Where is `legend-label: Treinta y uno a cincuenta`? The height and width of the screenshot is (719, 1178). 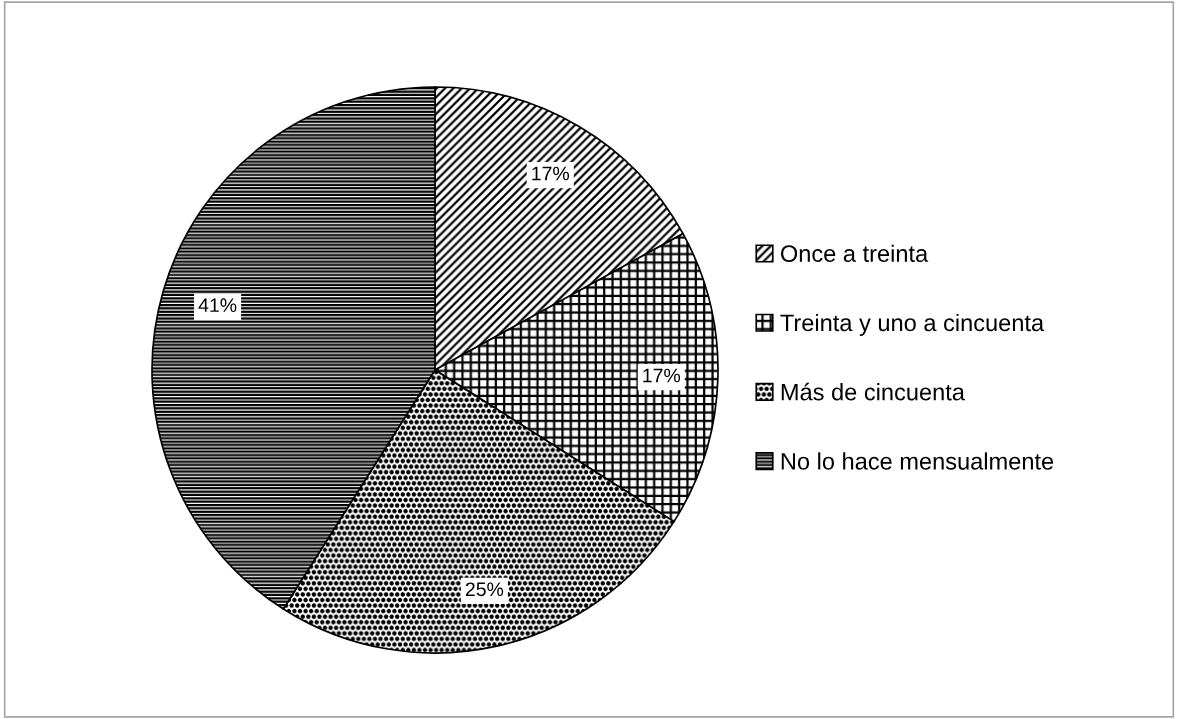
legend-label: Treinta y uno a cincuenta is located at coordinates (912, 324).